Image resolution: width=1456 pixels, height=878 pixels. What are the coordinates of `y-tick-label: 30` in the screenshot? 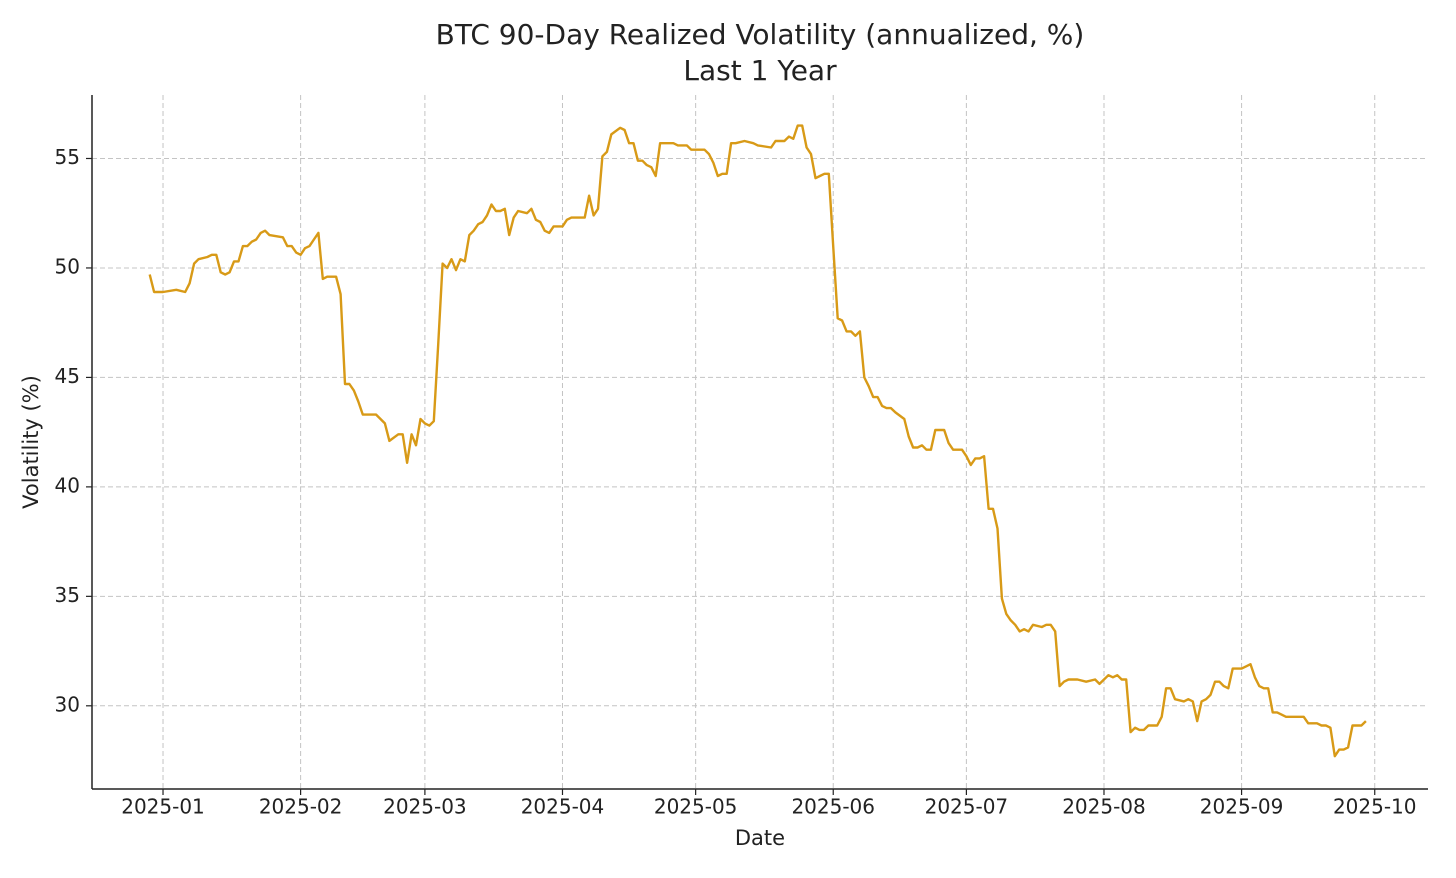 It's located at (67, 704).